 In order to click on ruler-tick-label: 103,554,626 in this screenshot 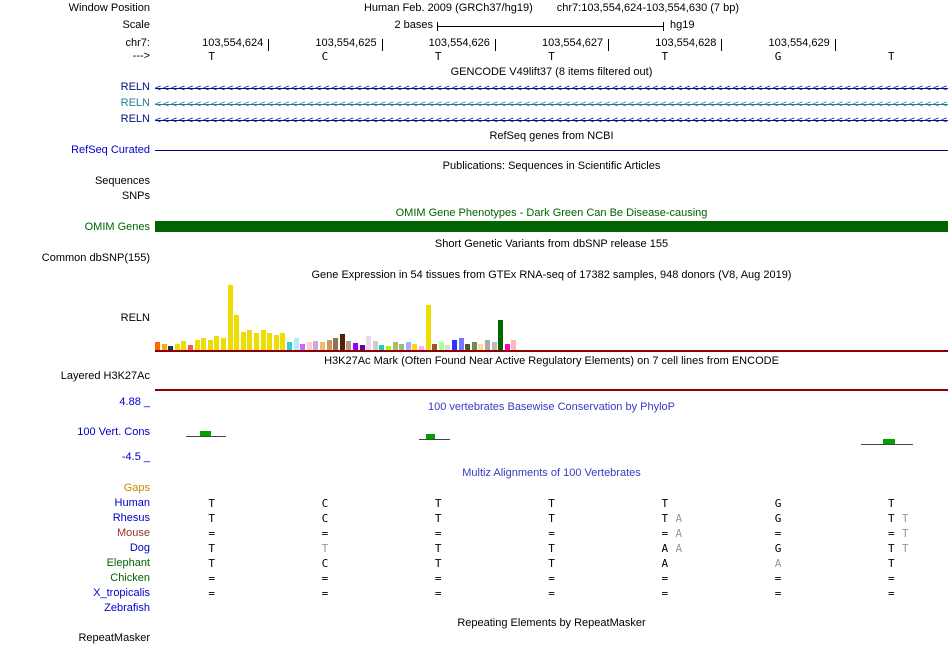, I will do `click(459, 43)`.